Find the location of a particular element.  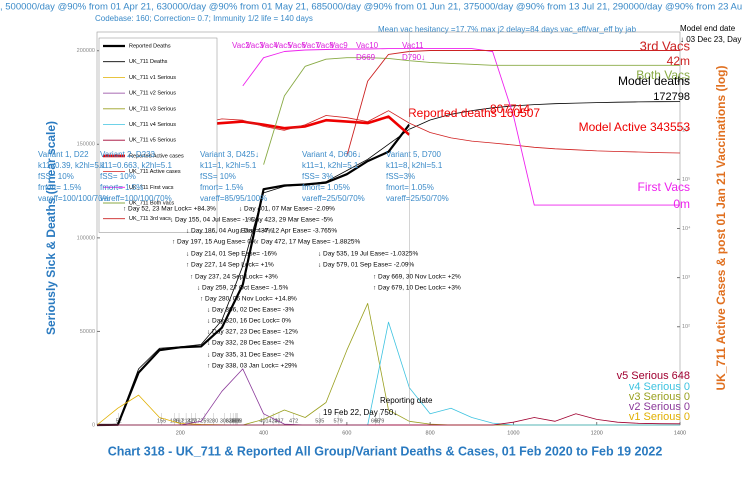

vac-label: Vac10 is located at coordinates (367, 45).